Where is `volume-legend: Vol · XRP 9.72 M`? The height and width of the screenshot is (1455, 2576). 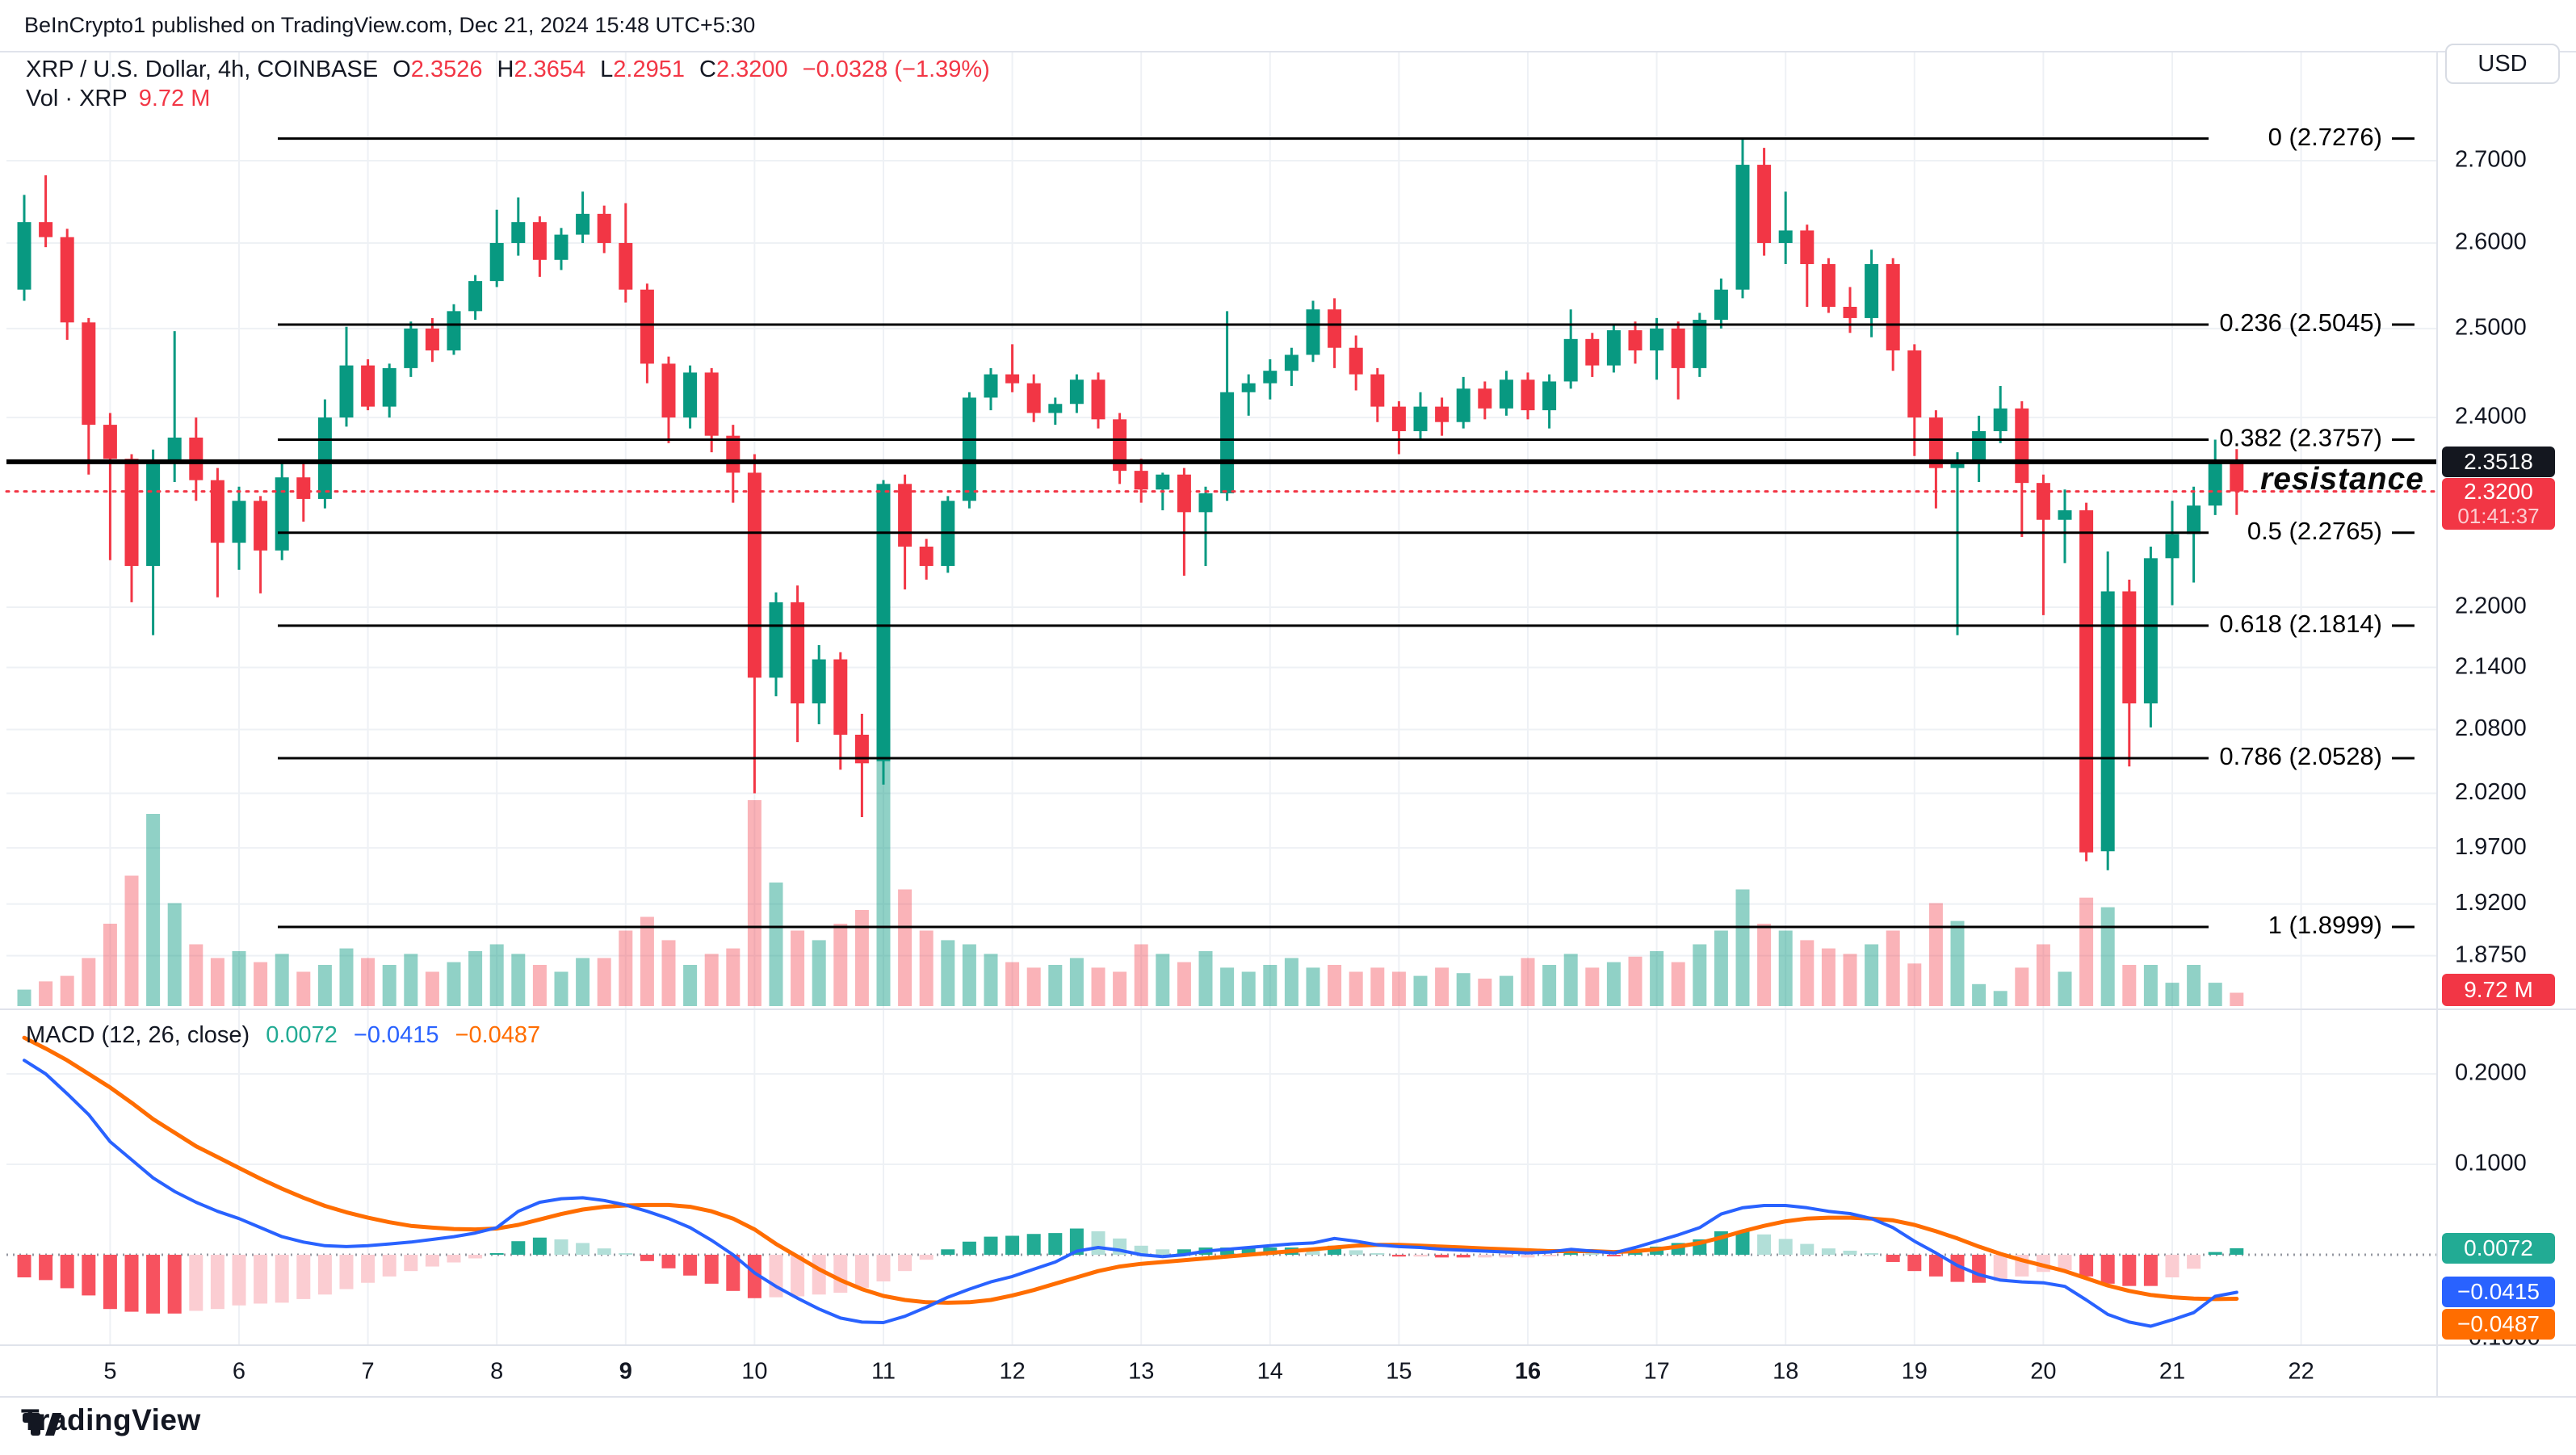 volume-legend: Vol · XRP 9.72 M is located at coordinates (118, 99).